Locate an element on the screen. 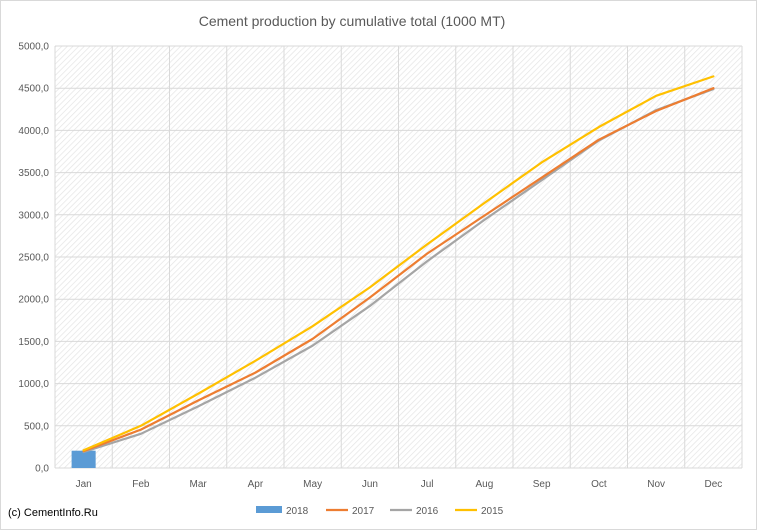  x-tick-label: Nov is located at coordinates (656, 484).